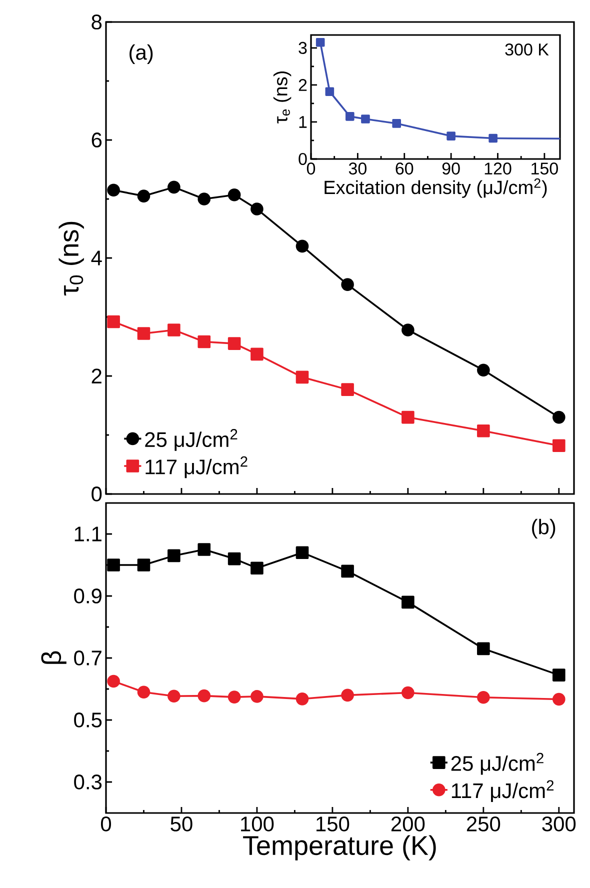 The width and height of the screenshot is (590, 888). What do you see at coordinates (527, 49) in the screenshot?
I see `annotation: 300 K` at bounding box center [527, 49].